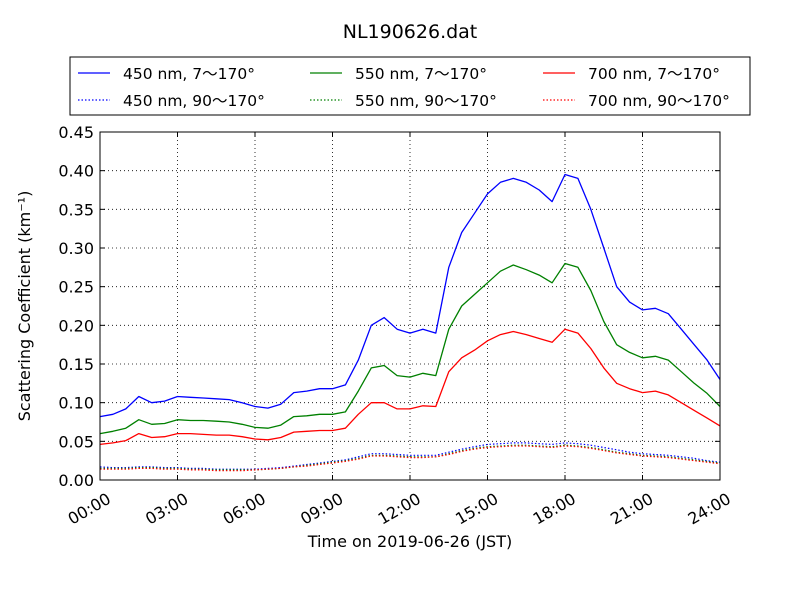  Describe the element at coordinates (76, 209) in the screenshot. I see `y-tick-label: 0.35` at that location.